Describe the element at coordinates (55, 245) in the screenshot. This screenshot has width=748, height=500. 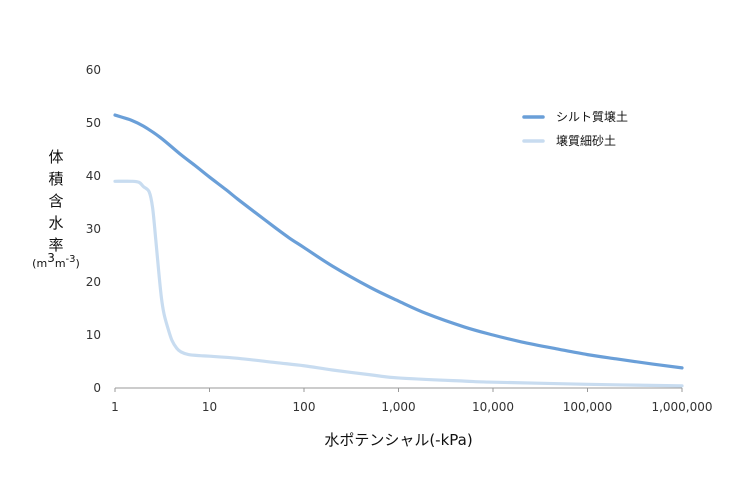
I see `y-axis-title-char: 率` at that location.